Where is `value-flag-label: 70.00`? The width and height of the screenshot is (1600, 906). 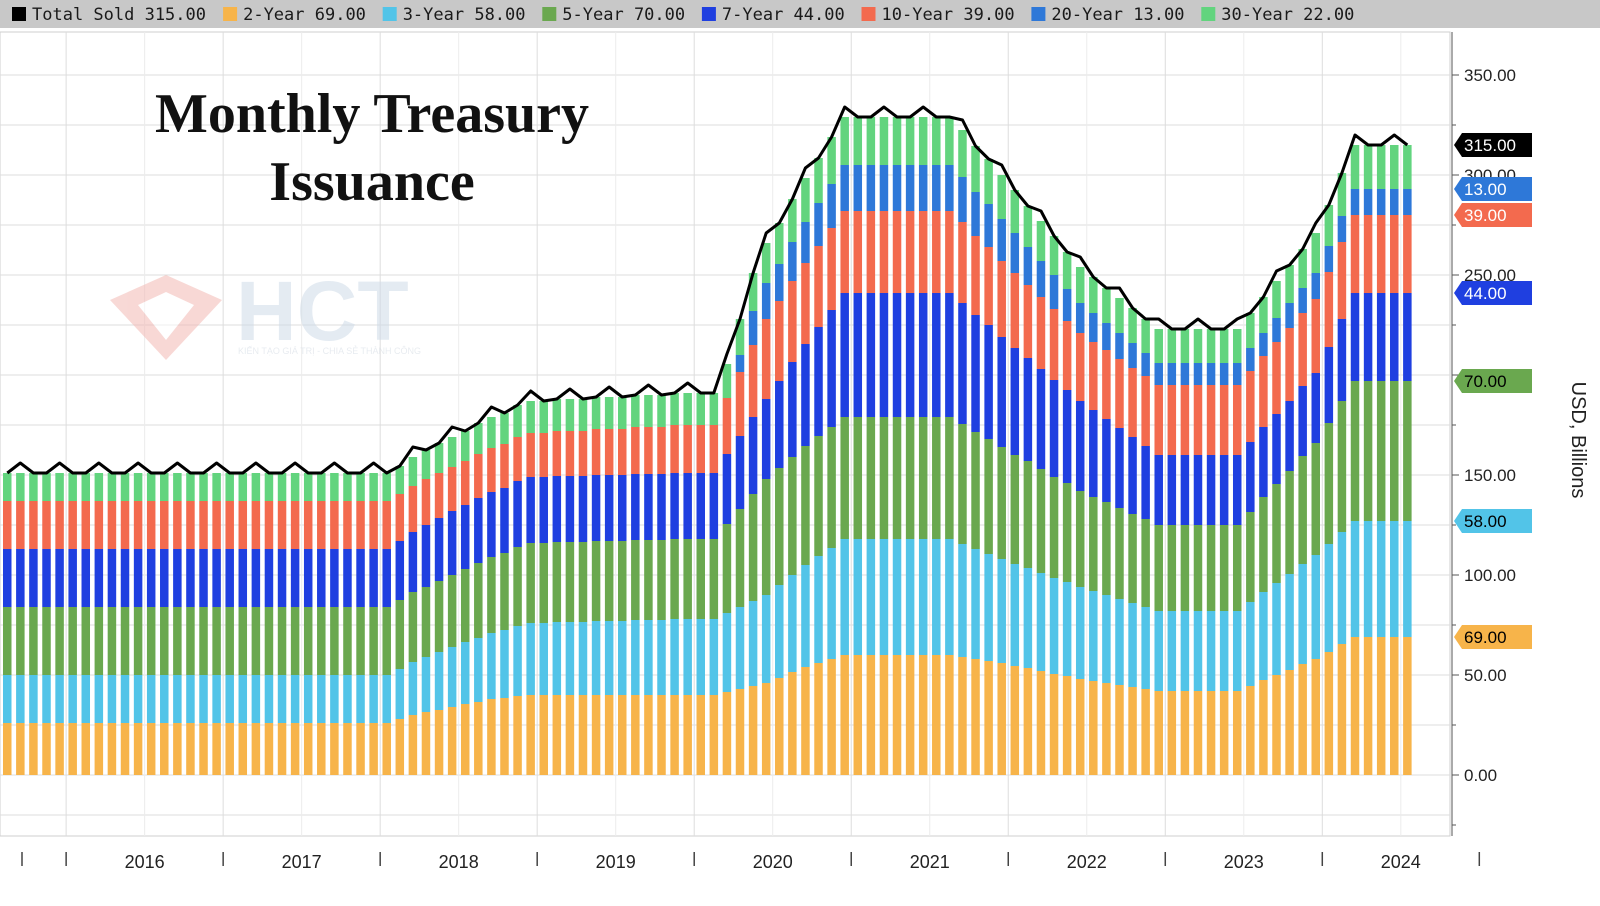
value-flag-label: 70.00 is located at coordinates (1485, 381).